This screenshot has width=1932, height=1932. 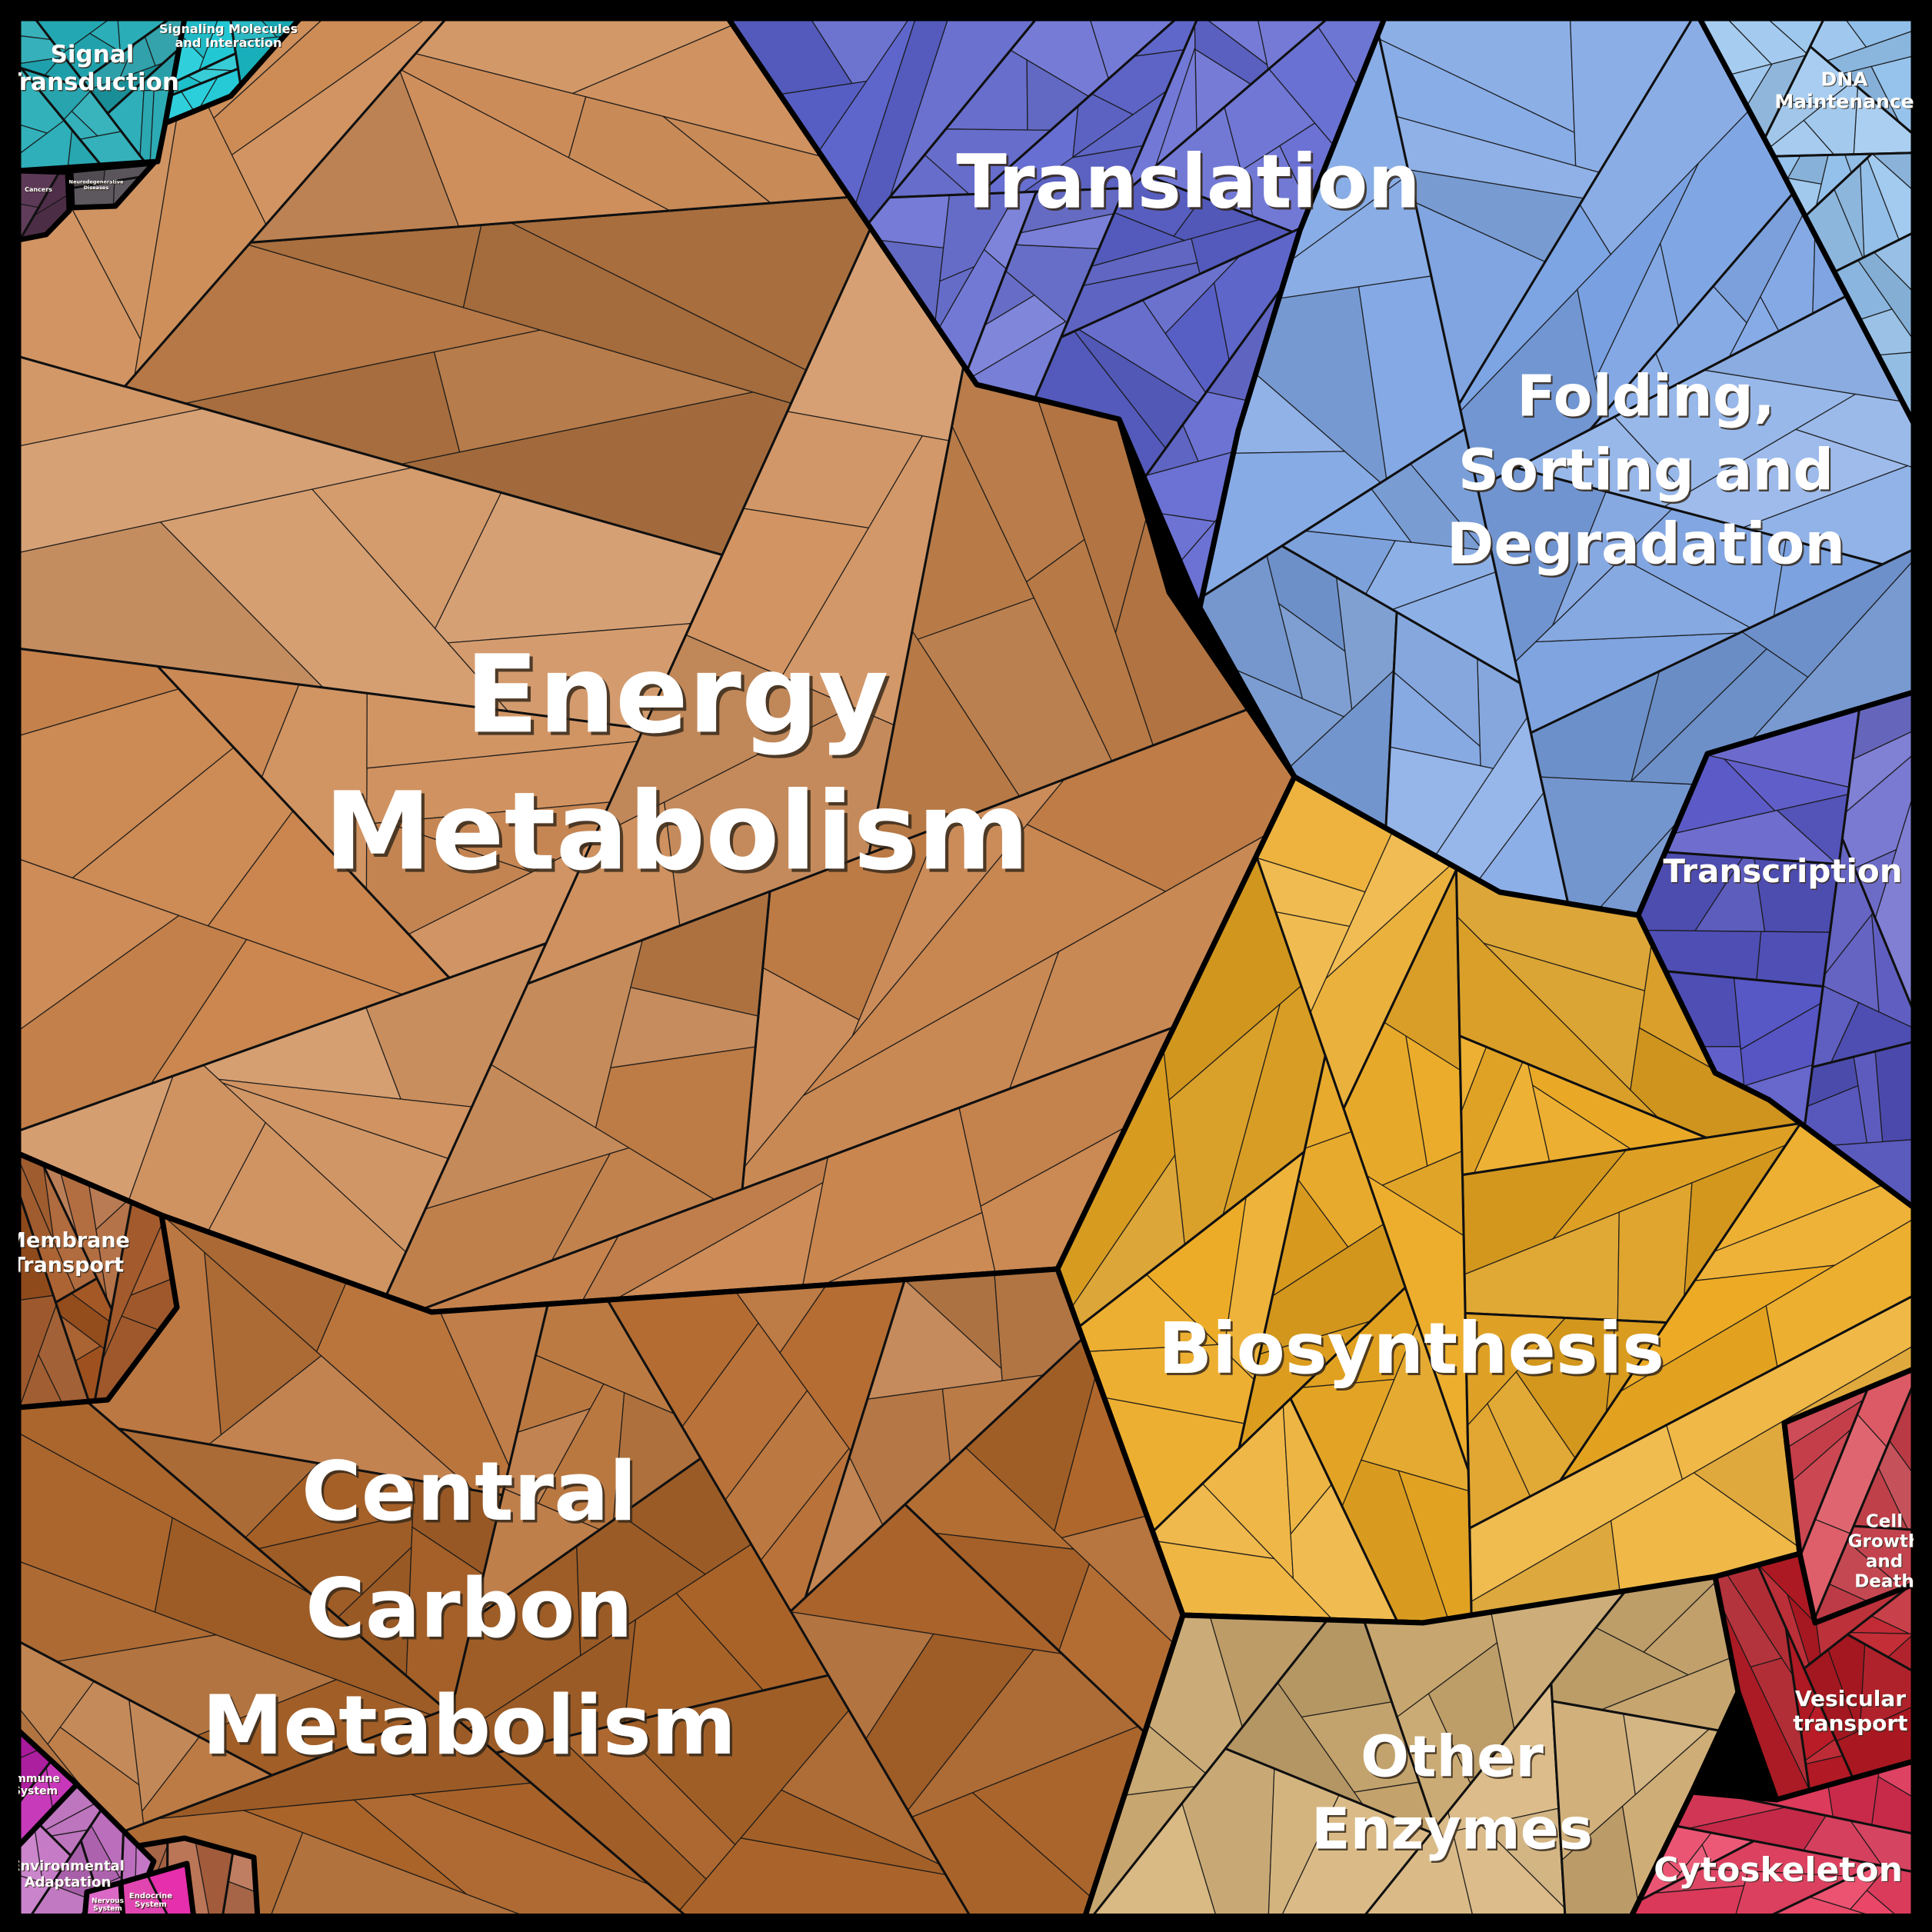 I want to click on region-endocrine-system, so click(x=157, y=1890).